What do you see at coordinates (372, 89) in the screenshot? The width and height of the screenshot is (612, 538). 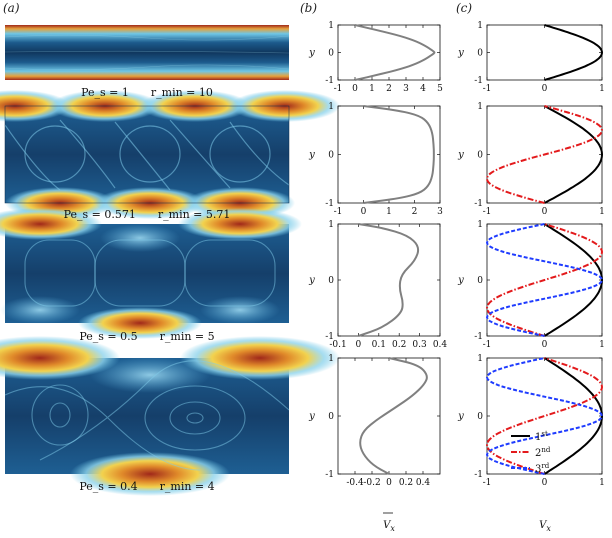 I see `xtick-label-b1-2: 1` at bounding box center [372, 89].